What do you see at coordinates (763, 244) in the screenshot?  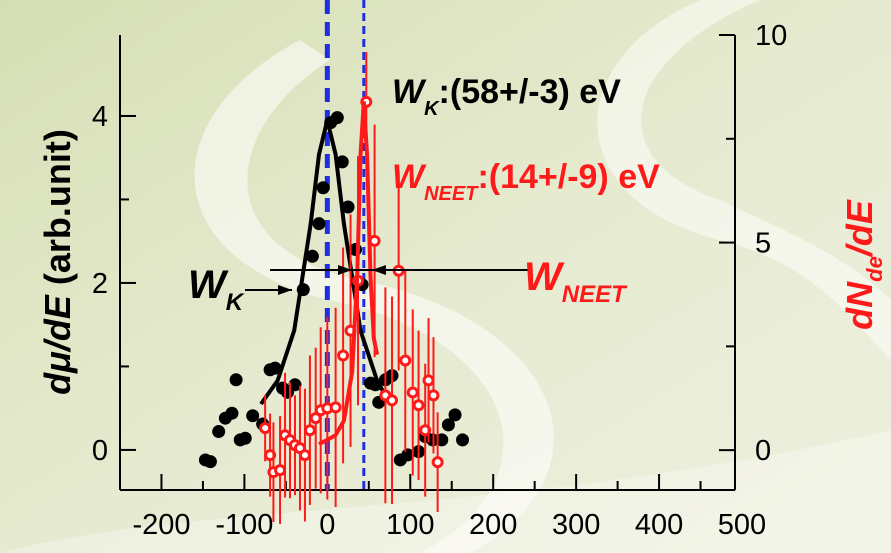 I see `y2-tick-label: 5` at bounding box center [763, 244].